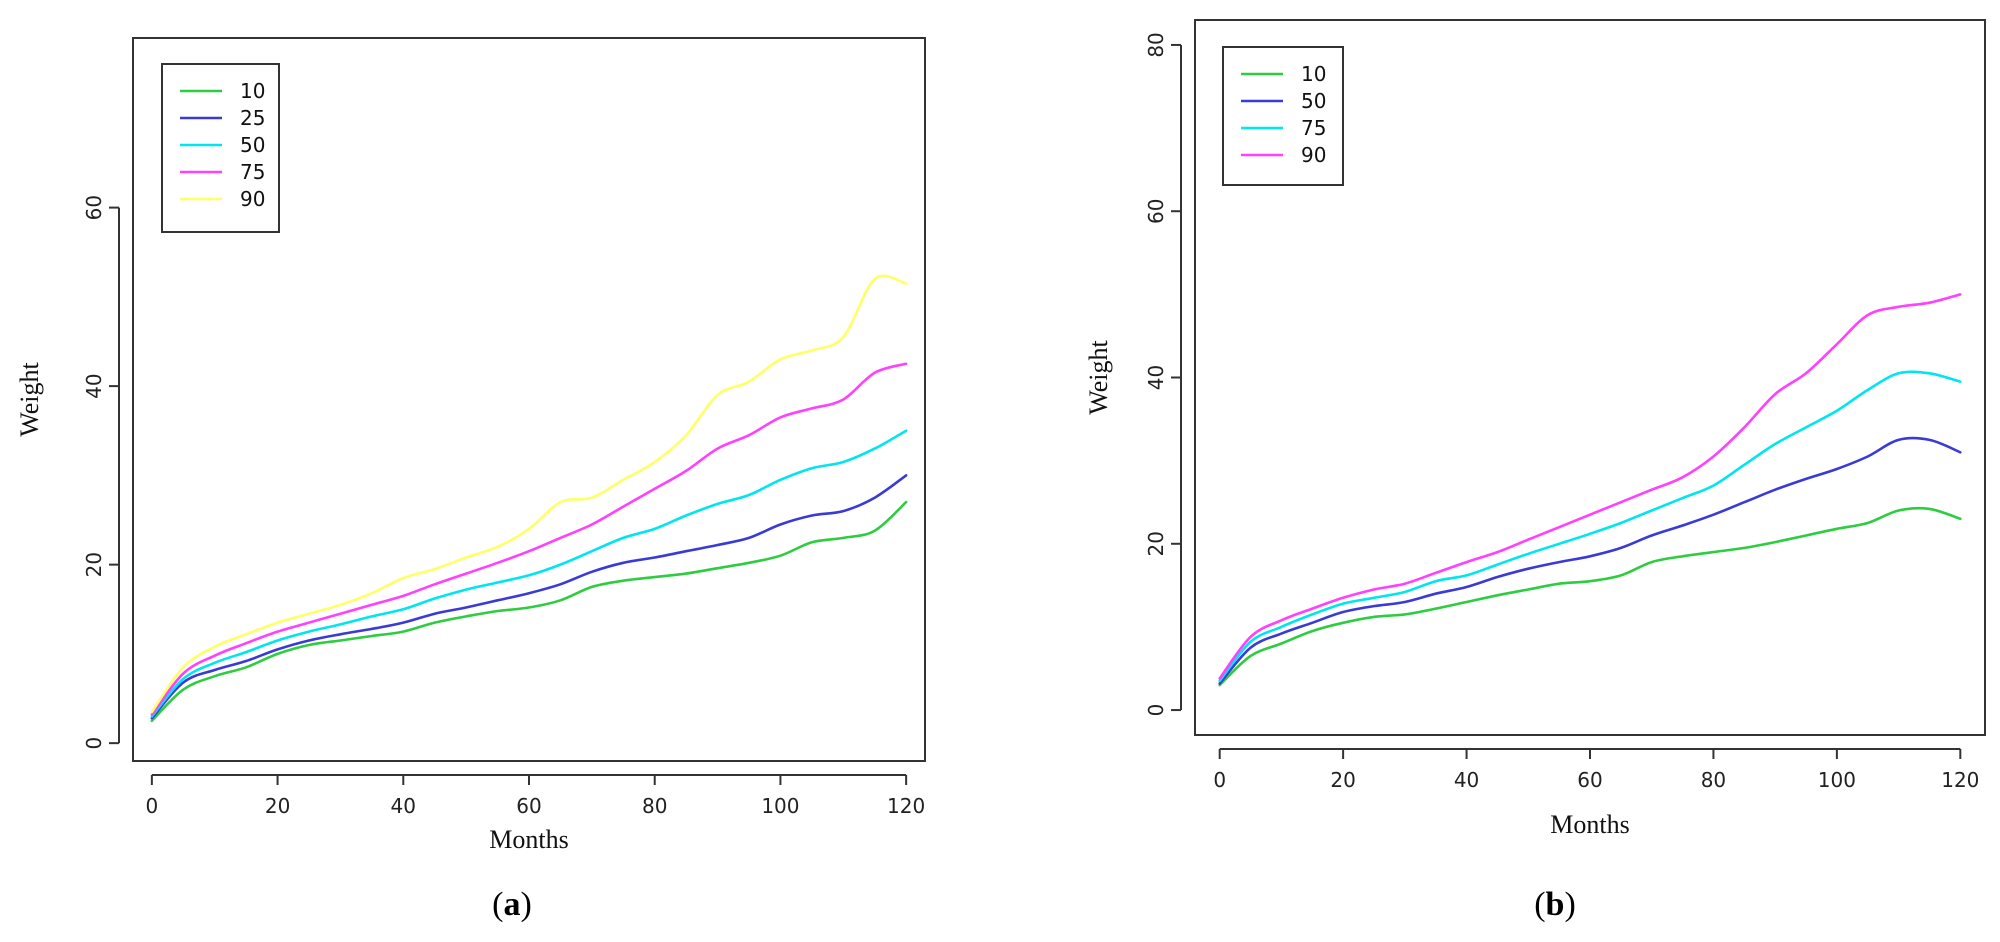 This screenshot has height=942, width=2000. I want to click on caption-letter: a, so click(512, 904).